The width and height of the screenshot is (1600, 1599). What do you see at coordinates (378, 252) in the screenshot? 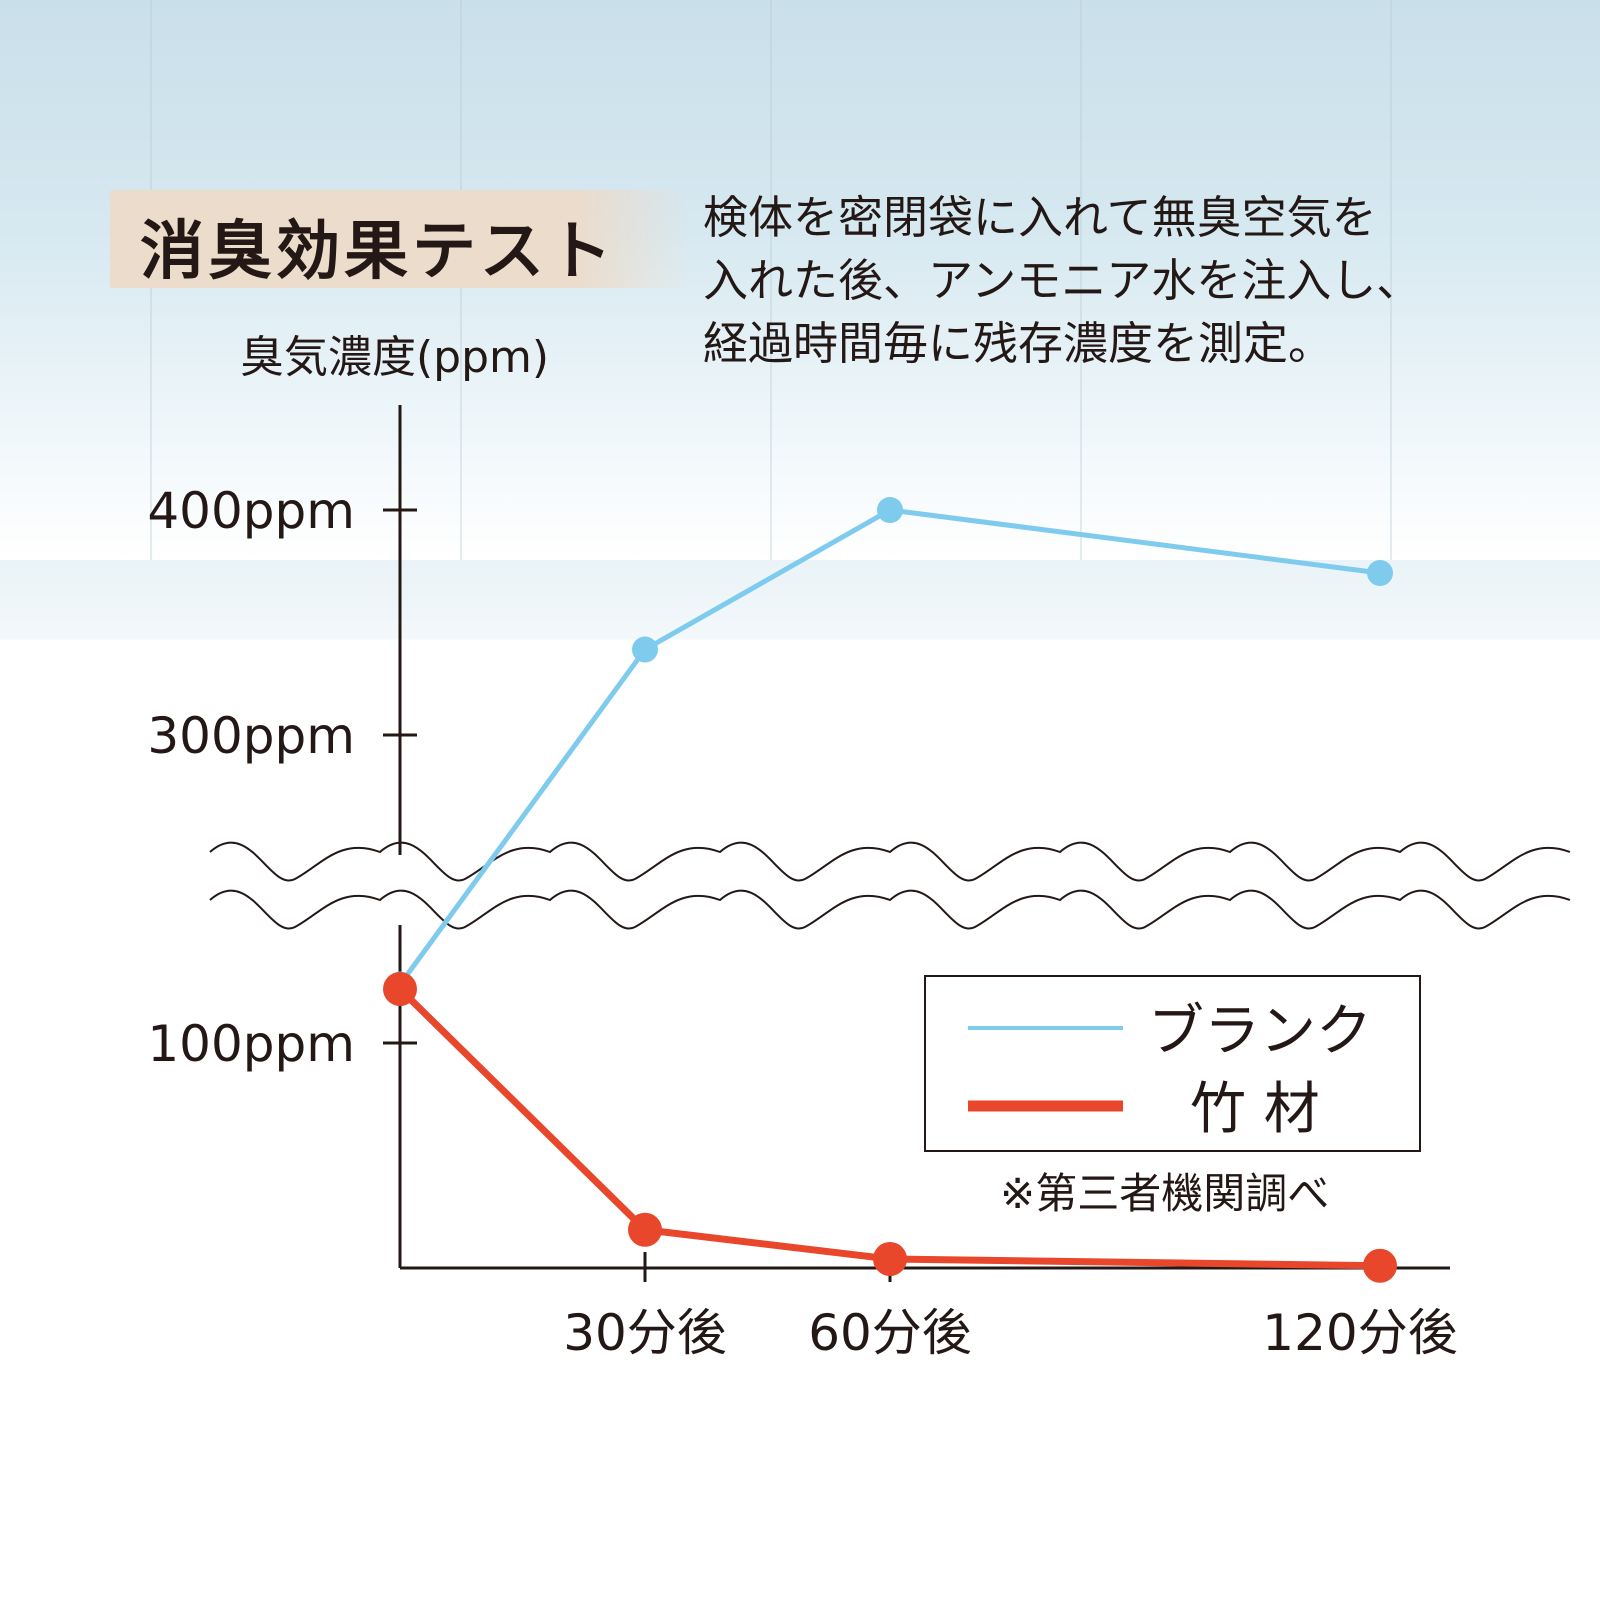
I see `chart-title: 消臭効果テスト` at bounding box center [378, 252].